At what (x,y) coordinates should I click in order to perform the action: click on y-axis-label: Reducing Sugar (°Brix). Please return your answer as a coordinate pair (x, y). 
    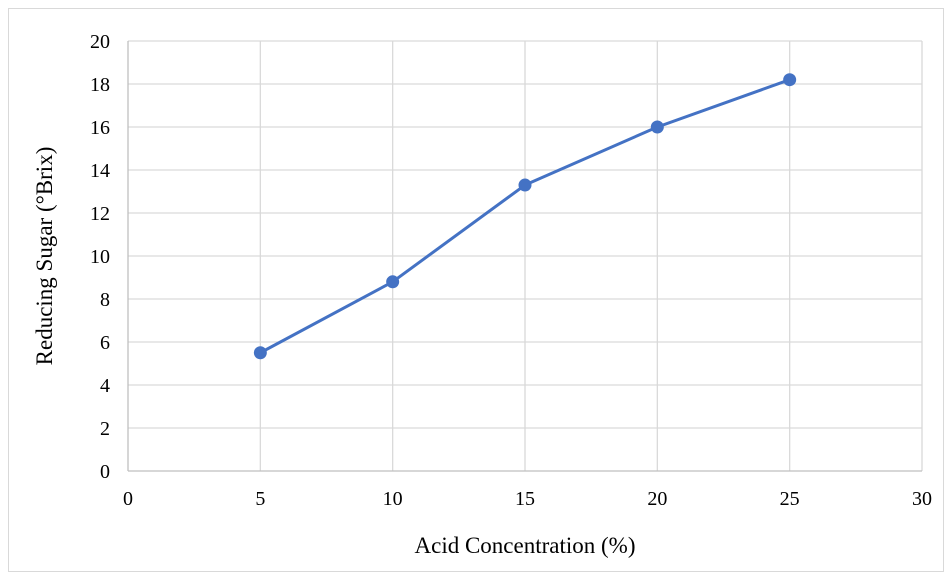
    Looking at the image, I should click on (44, 256).